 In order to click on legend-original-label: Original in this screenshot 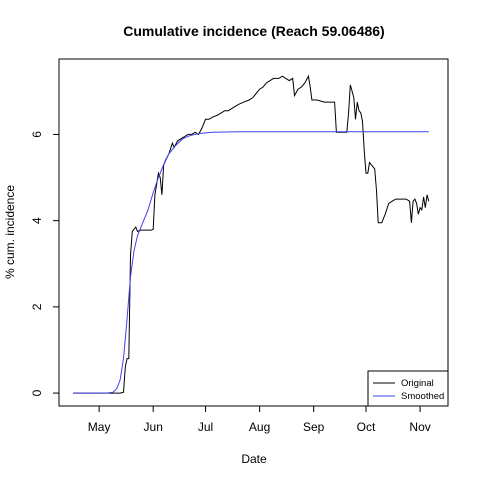, I will do `click(417, 383)`.